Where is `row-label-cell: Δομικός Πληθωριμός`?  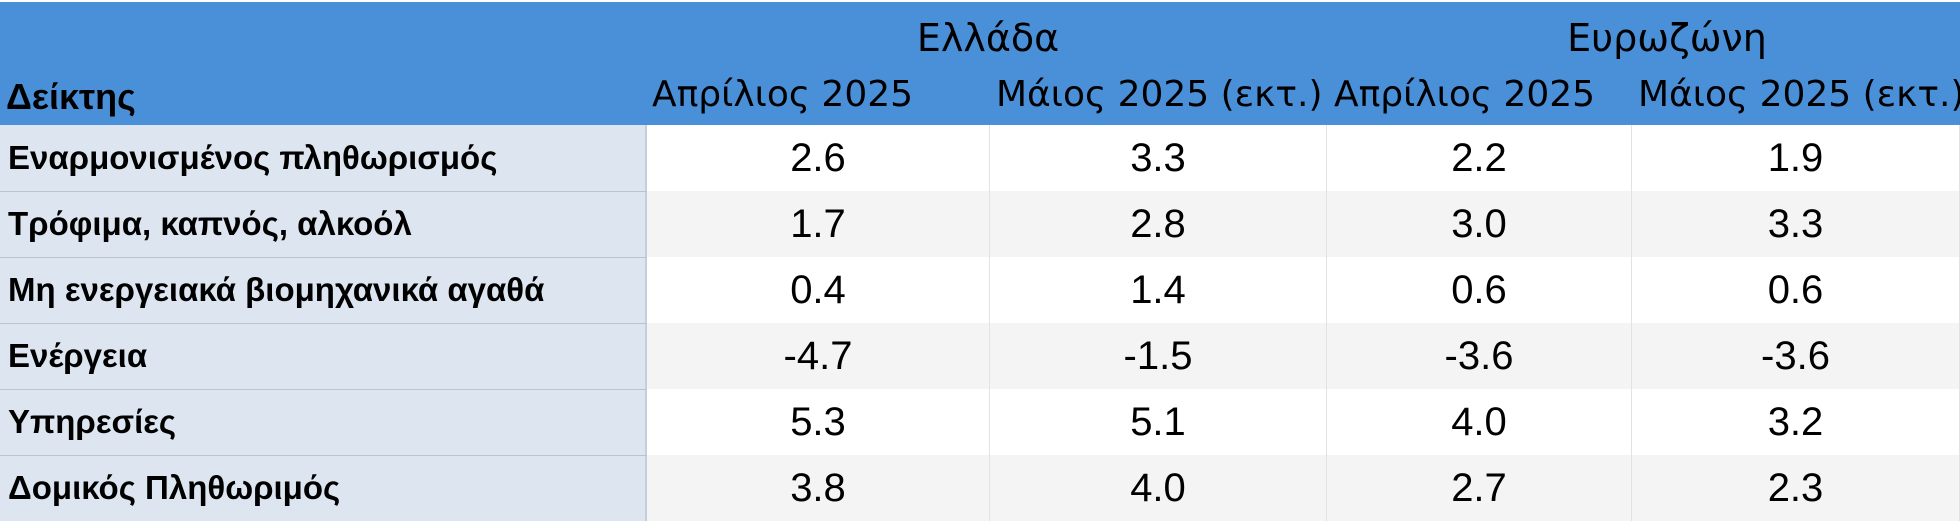 row-label-cell: Δομικός Πληθωριμός is located at coordinates (323, 488).